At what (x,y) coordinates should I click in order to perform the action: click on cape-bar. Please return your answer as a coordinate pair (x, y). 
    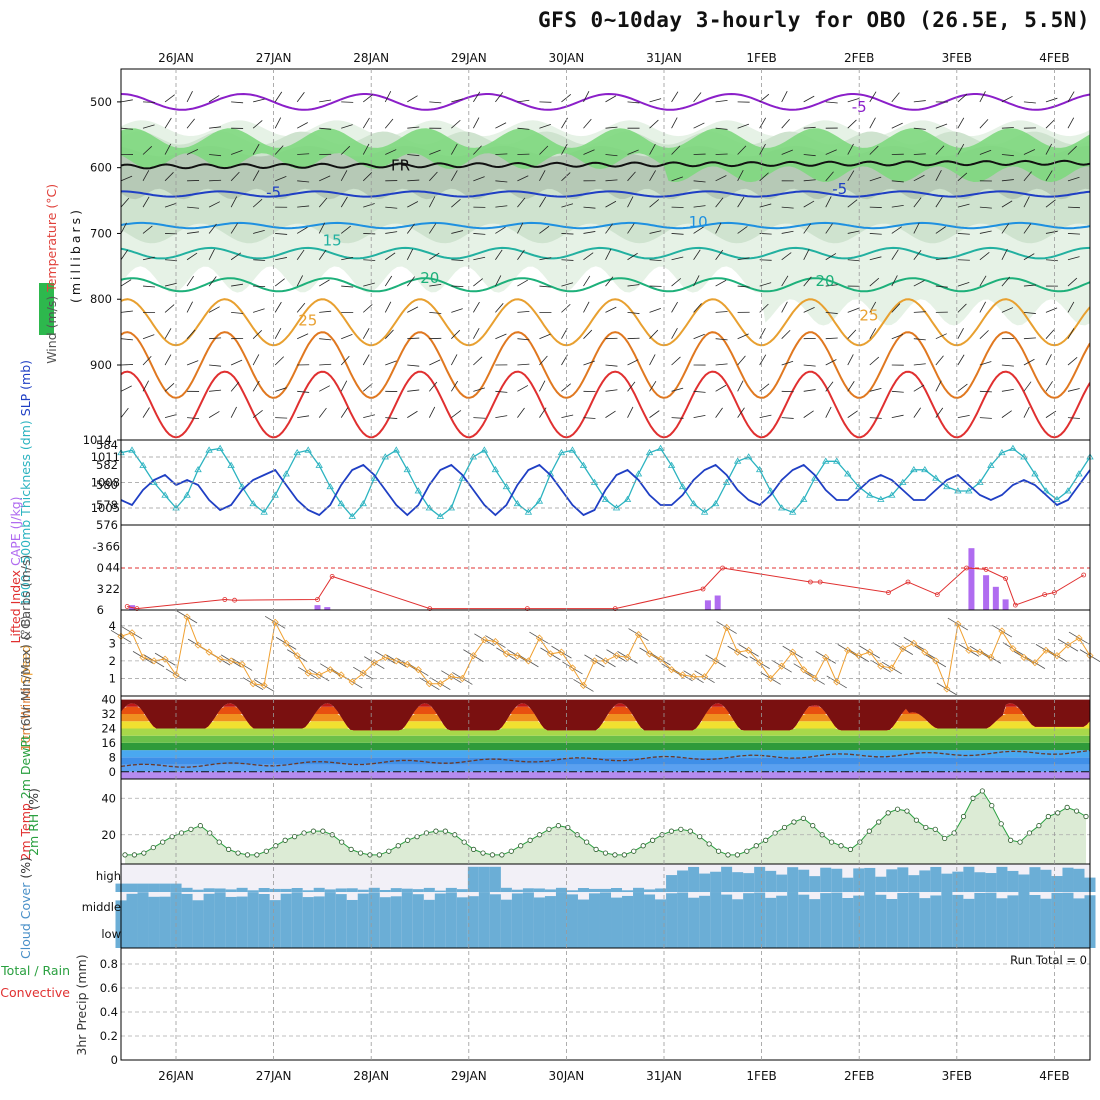
    Looking at the image, I should click on (707, 605).